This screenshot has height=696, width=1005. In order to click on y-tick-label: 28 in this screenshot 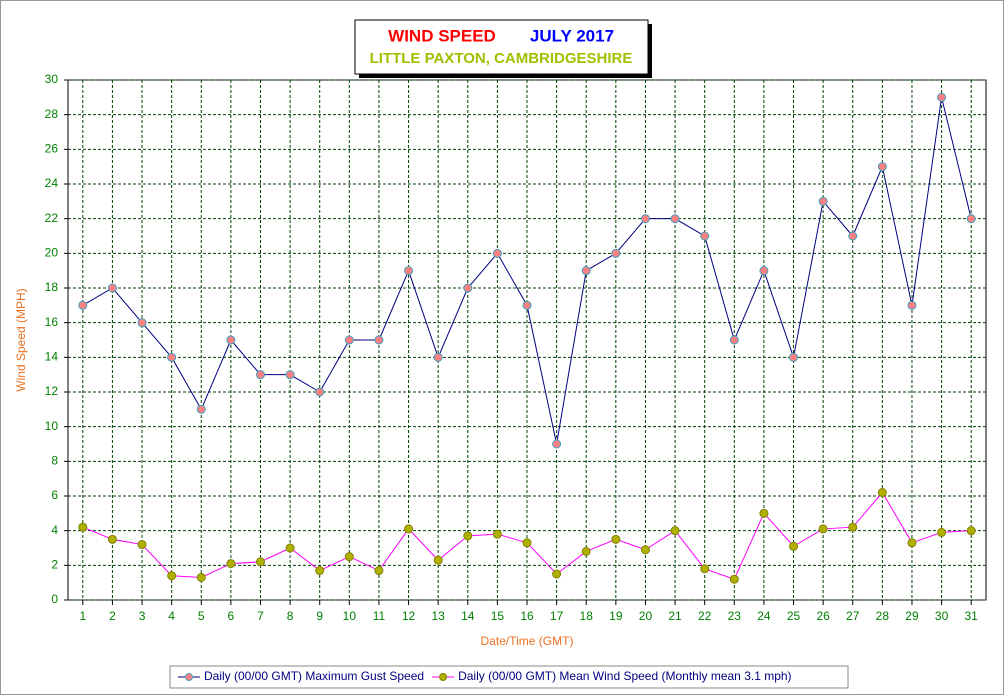, I will do `click(52, 114)`.